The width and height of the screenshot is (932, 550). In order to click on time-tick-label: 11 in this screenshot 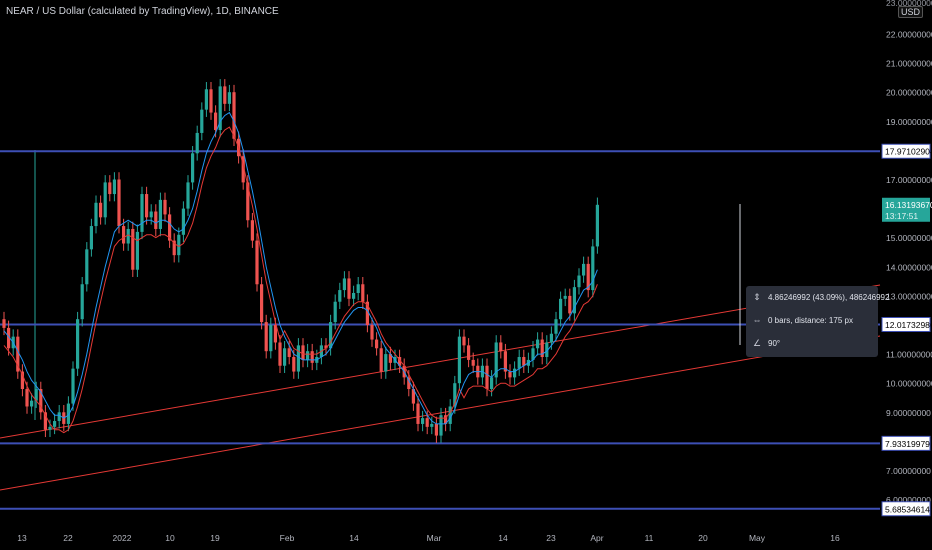, I will do `click(649, 538)`.